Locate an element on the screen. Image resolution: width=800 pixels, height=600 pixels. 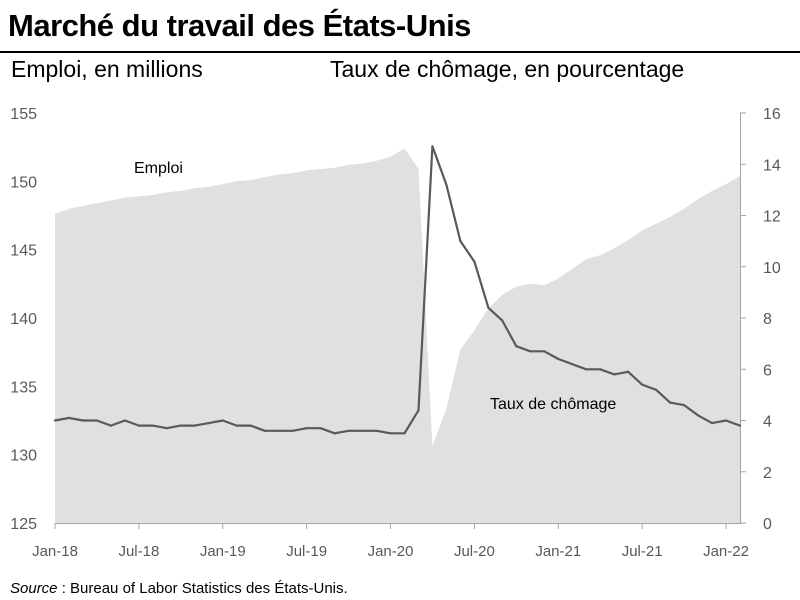
left-tick-label: 140 is located at coordinates (23, 319).